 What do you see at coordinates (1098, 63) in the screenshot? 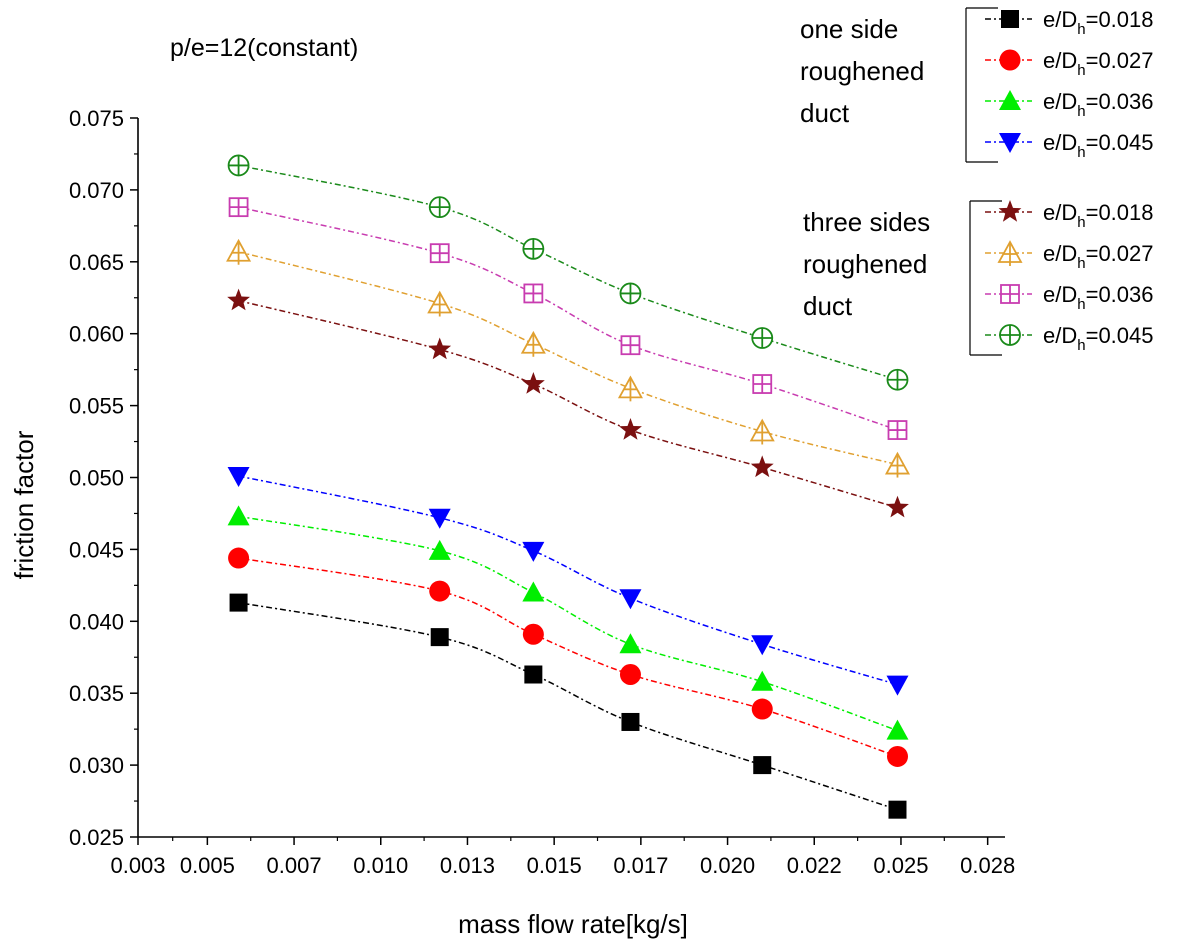
I see `legend-label: e/Dh=0.027` at bounding box center [1098, 63].